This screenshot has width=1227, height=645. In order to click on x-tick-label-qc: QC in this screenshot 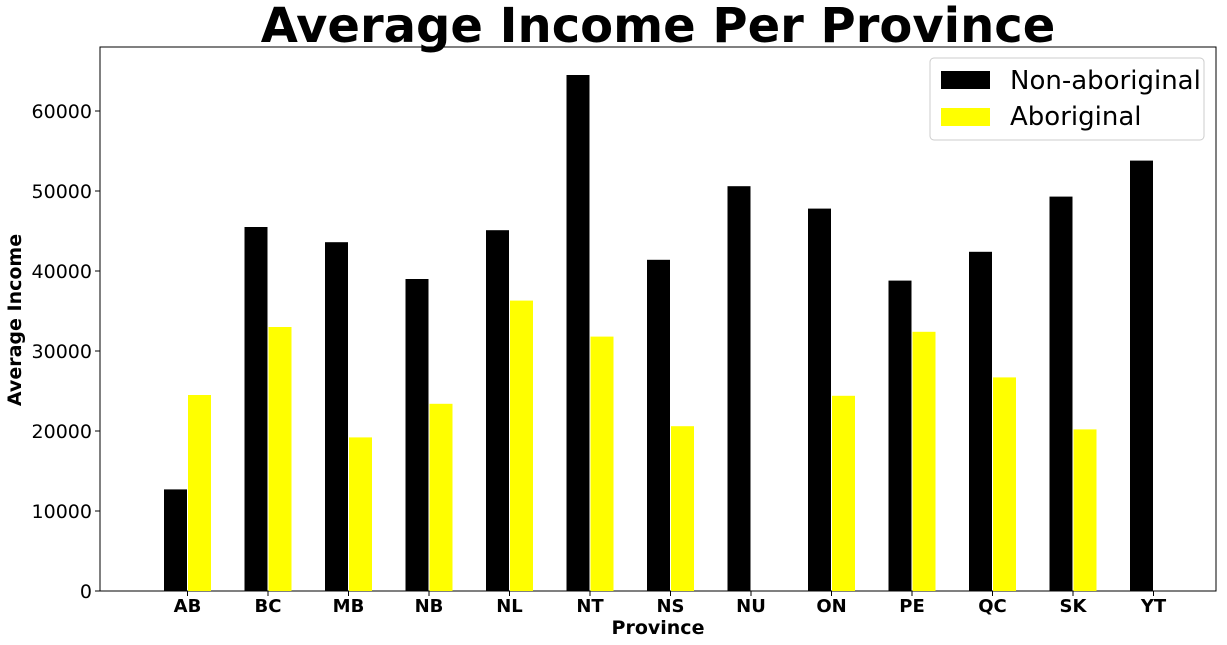, I will do `click(992, 606)`.